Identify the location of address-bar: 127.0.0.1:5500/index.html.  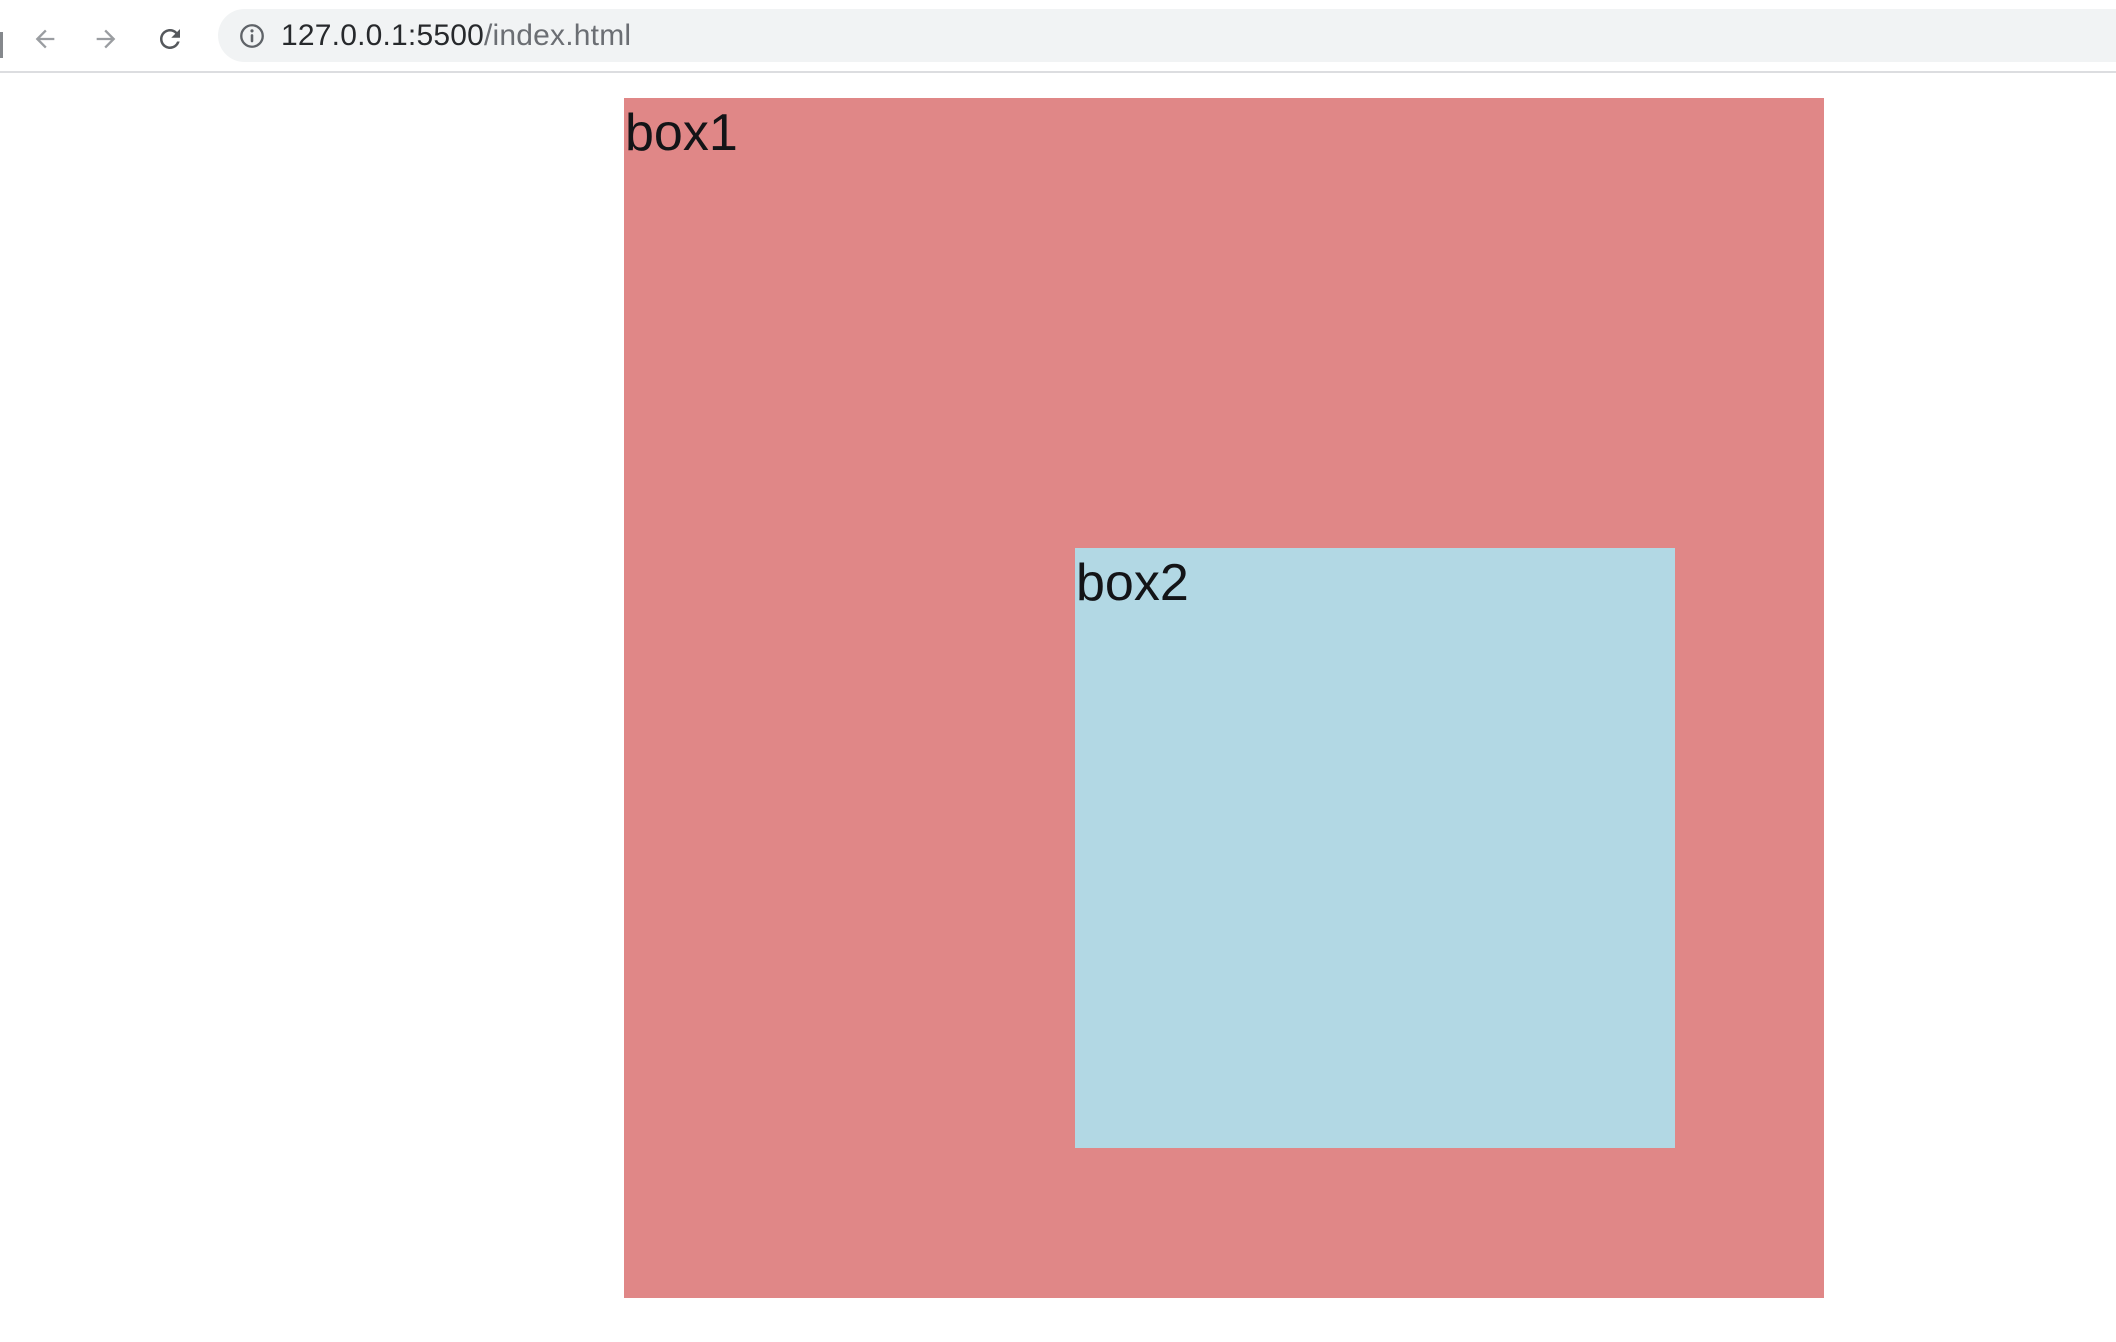
(1167, 35).